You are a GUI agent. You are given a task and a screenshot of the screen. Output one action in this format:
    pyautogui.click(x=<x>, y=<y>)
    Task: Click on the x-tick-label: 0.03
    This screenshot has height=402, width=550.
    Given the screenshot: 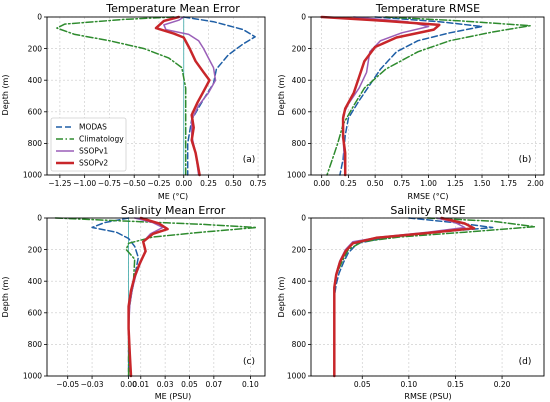 What is the action you would take?
    pyautogui.click(x=165, y=384)
    